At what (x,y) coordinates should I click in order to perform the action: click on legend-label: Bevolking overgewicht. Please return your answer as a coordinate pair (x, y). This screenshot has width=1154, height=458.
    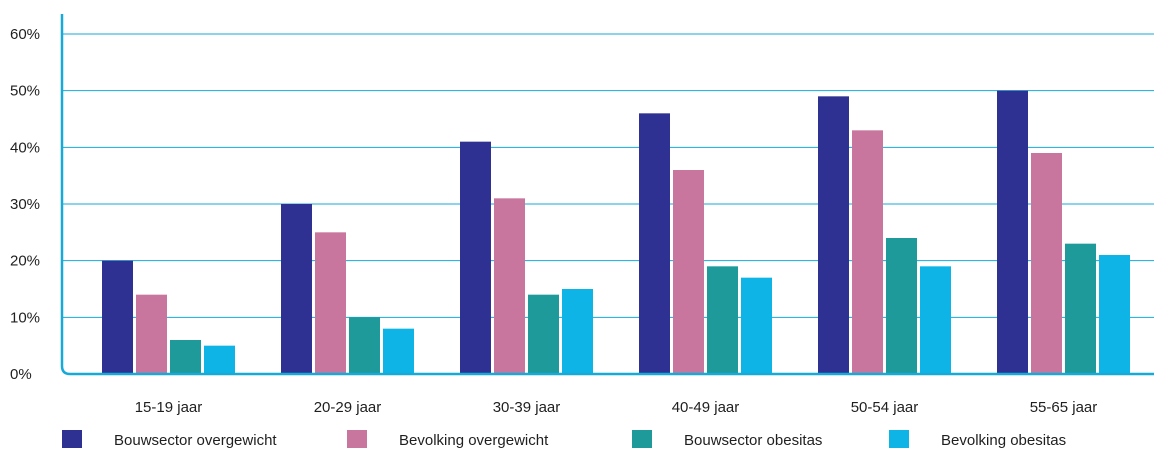
    Looking at the image, I should click on (474, 440).